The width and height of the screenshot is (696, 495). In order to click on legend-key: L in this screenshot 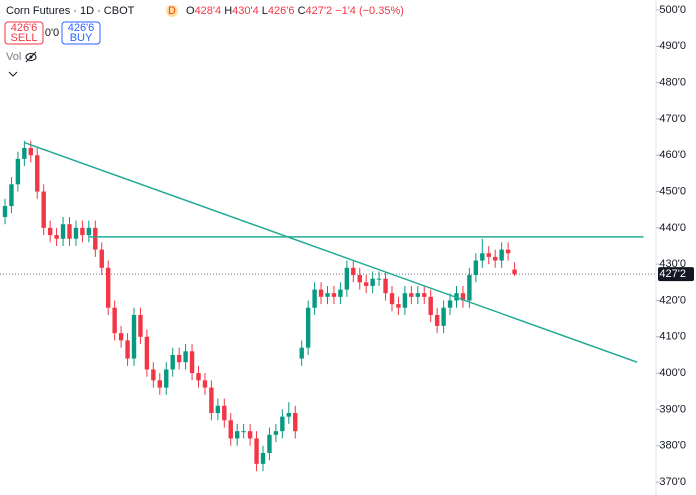, I will do `click(265, 11)`.